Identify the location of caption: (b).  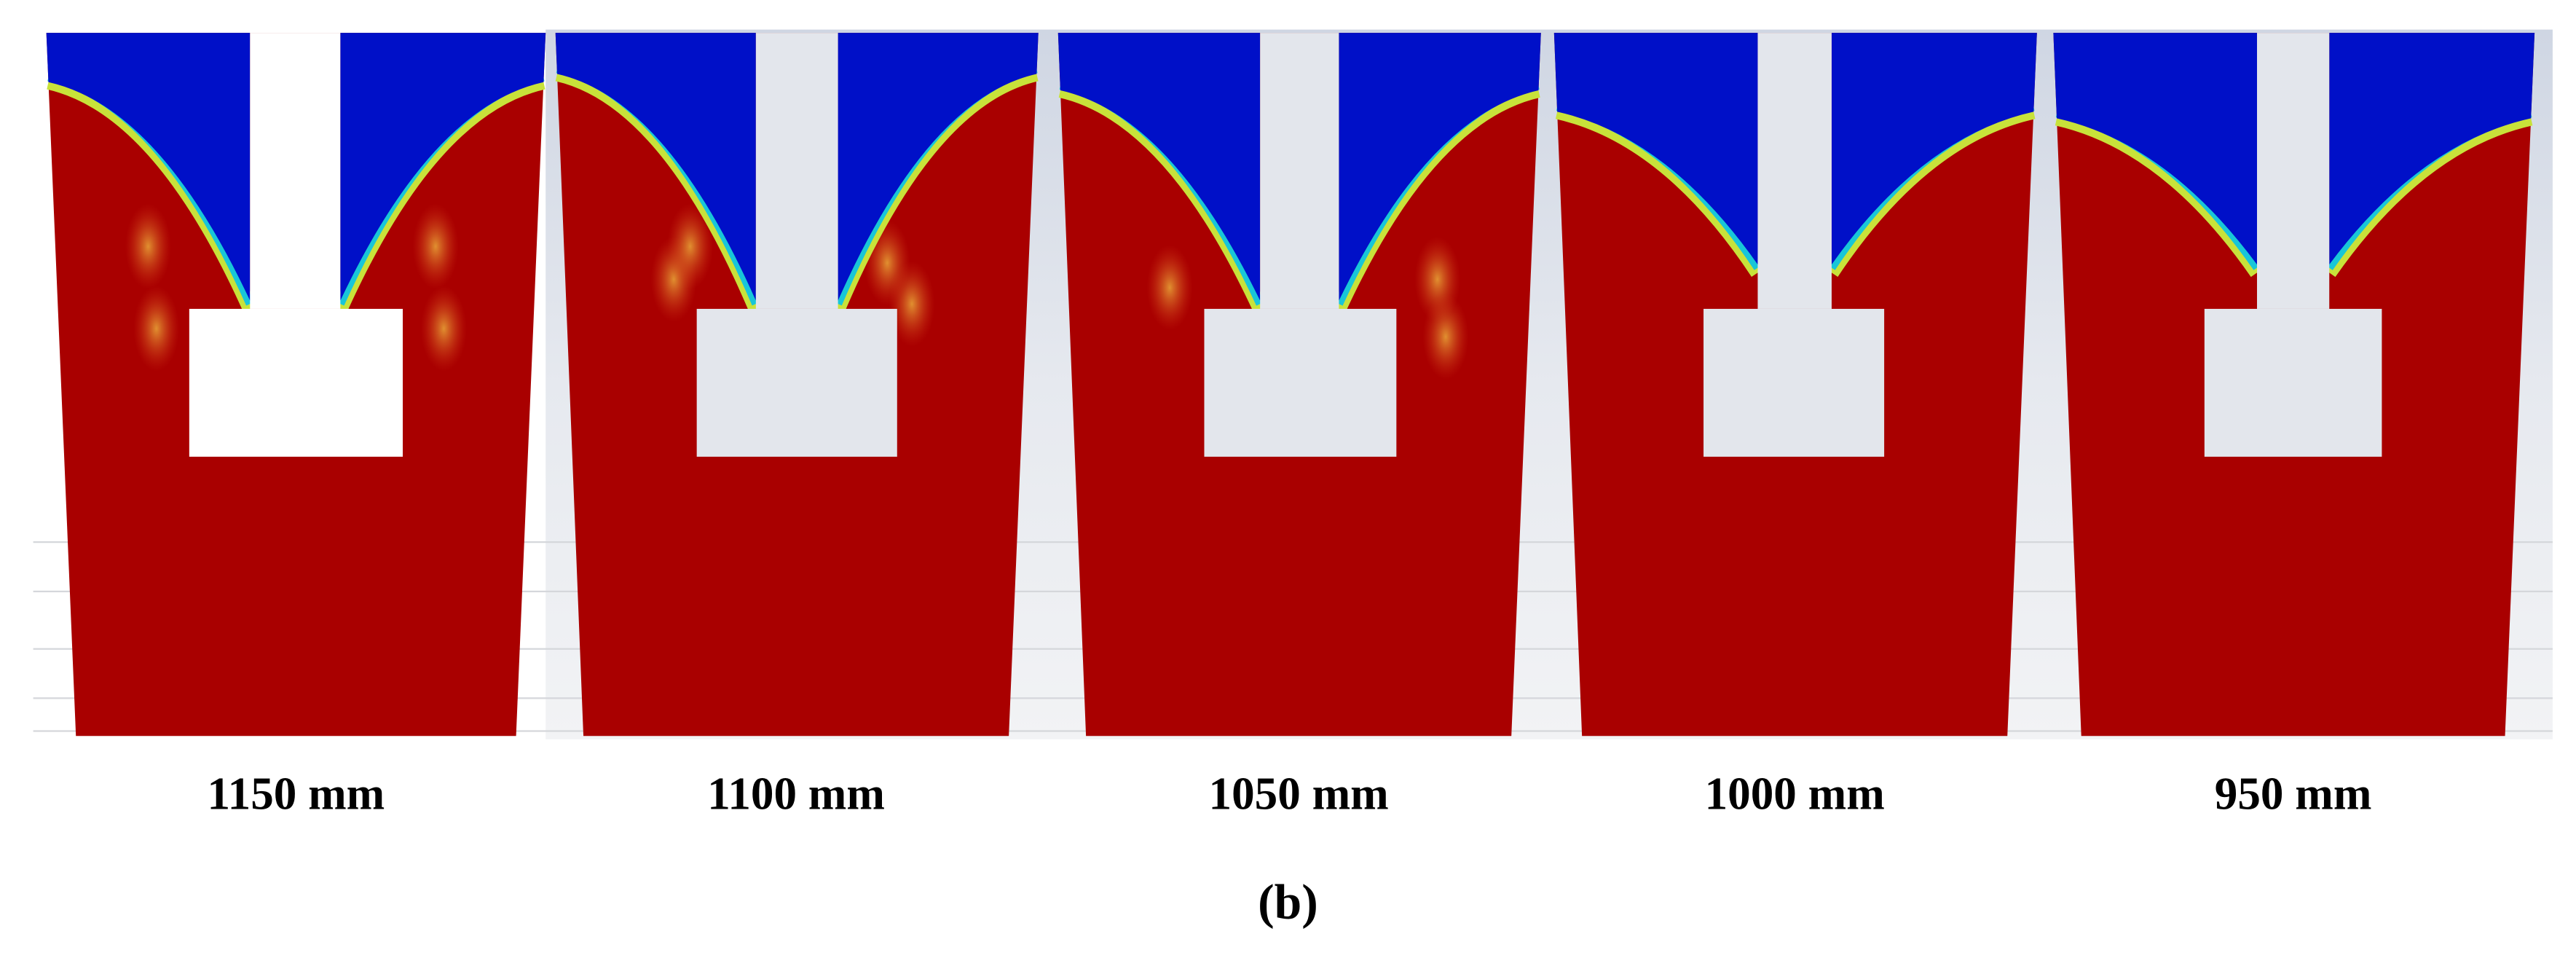
(1288, 901).